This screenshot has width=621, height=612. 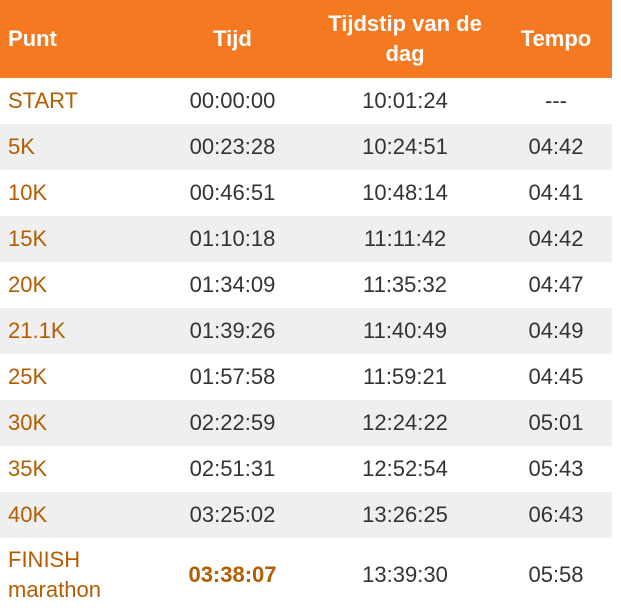 What do you see at coordinates (405, 39) in the screenshot?
I see `header-cell: Tijdstip van de dag` at bounding box center [405, 39].